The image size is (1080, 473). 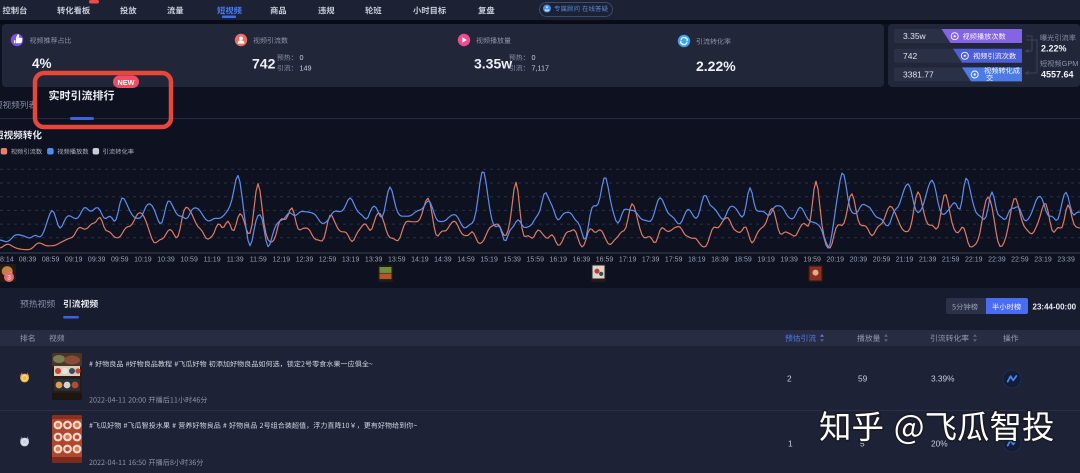 What do you see at coordinates (790, 444) in the screenshot?
I see `svg-text: 1` at bounding box center [790, 444].